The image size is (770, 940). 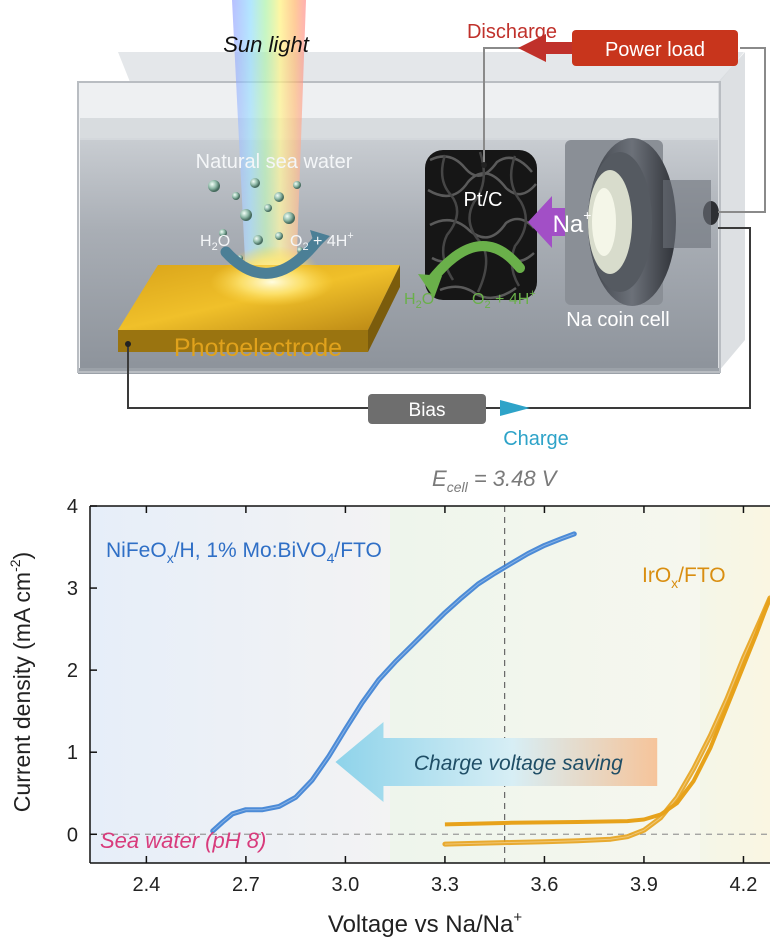 I want to click on charge-voltage-saving-arrow, so click(x=496, y=762).